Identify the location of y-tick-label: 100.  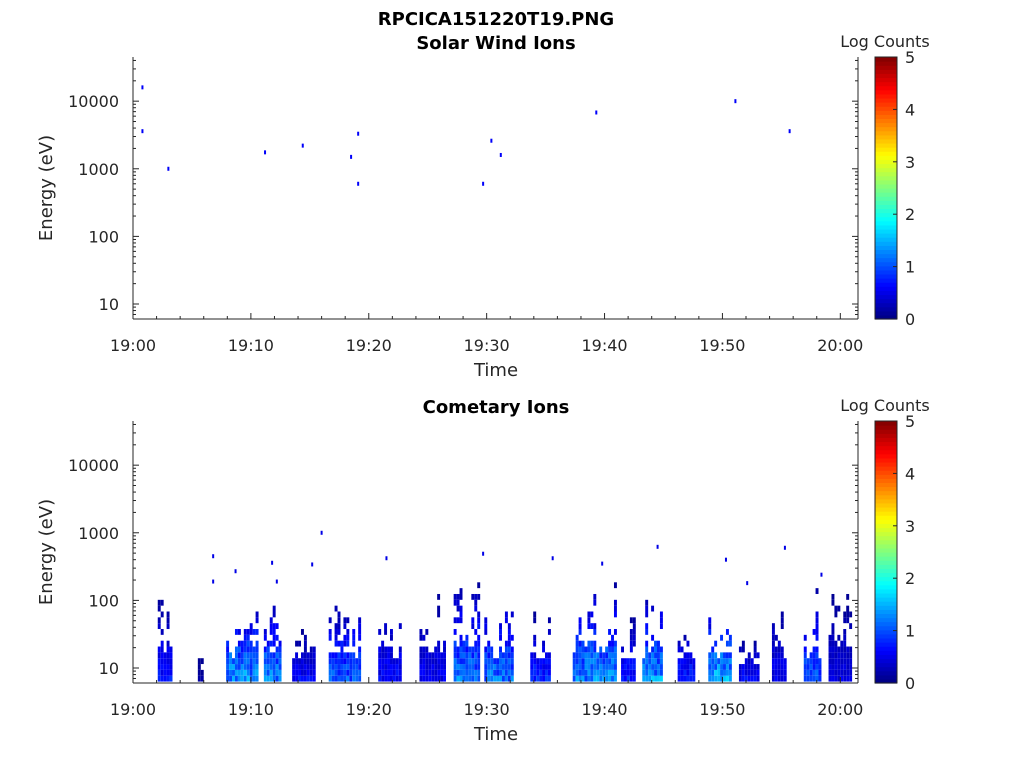
(103, 236).